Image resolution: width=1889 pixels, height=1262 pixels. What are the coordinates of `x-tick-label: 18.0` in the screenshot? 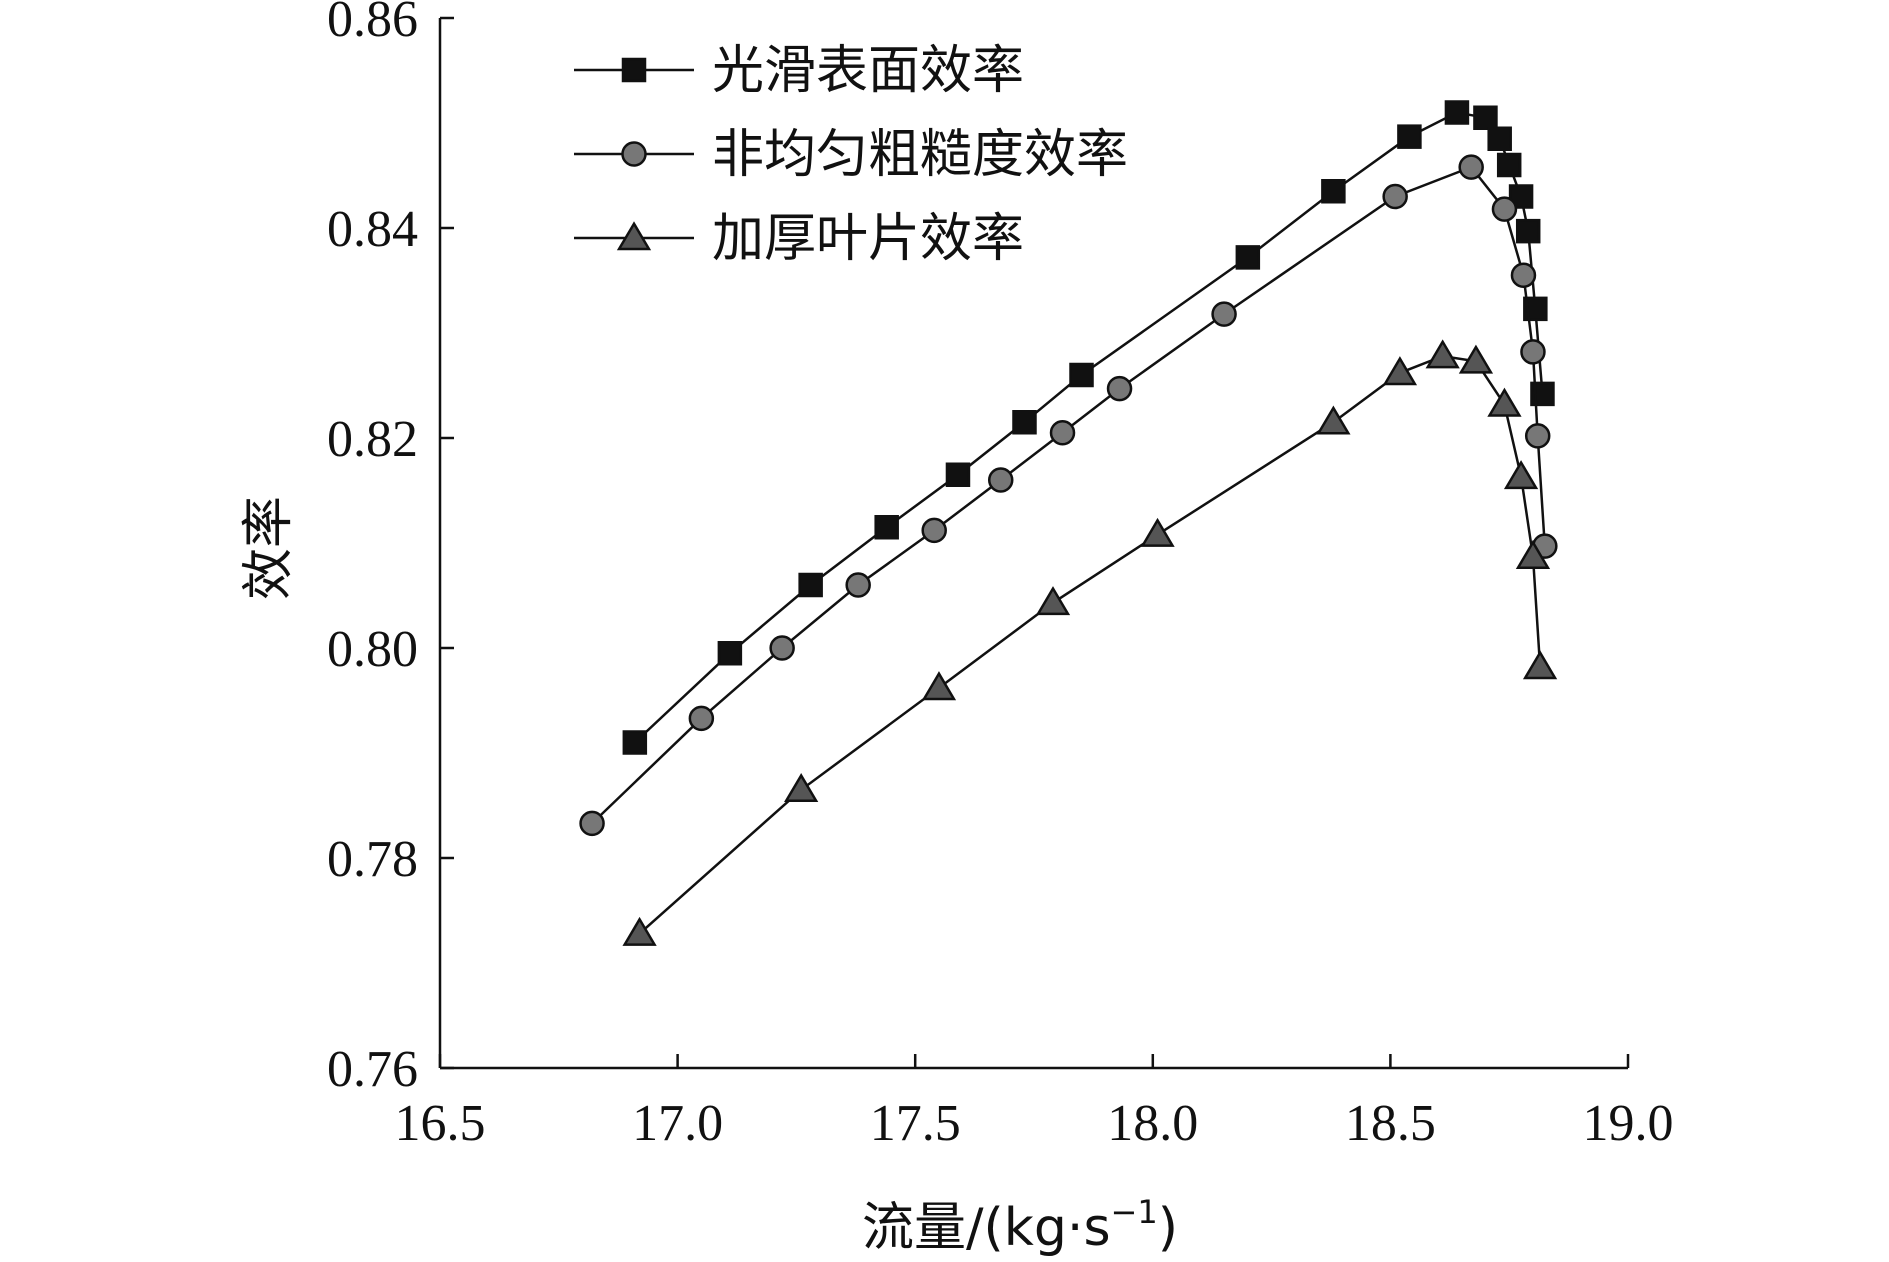 It's located at (1152, 1123).